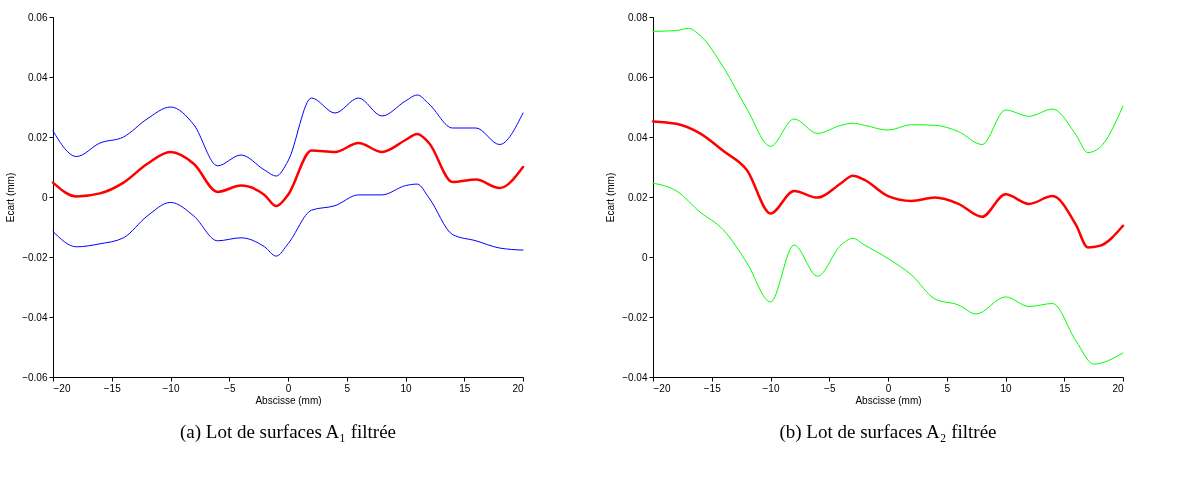 The image size is (1197, 483). What do you see at coordinates (888, 432) in the screenshot?
I see `text: (b) Lot de surfaces A₂ filtrée` at bounding box center [888, 432].